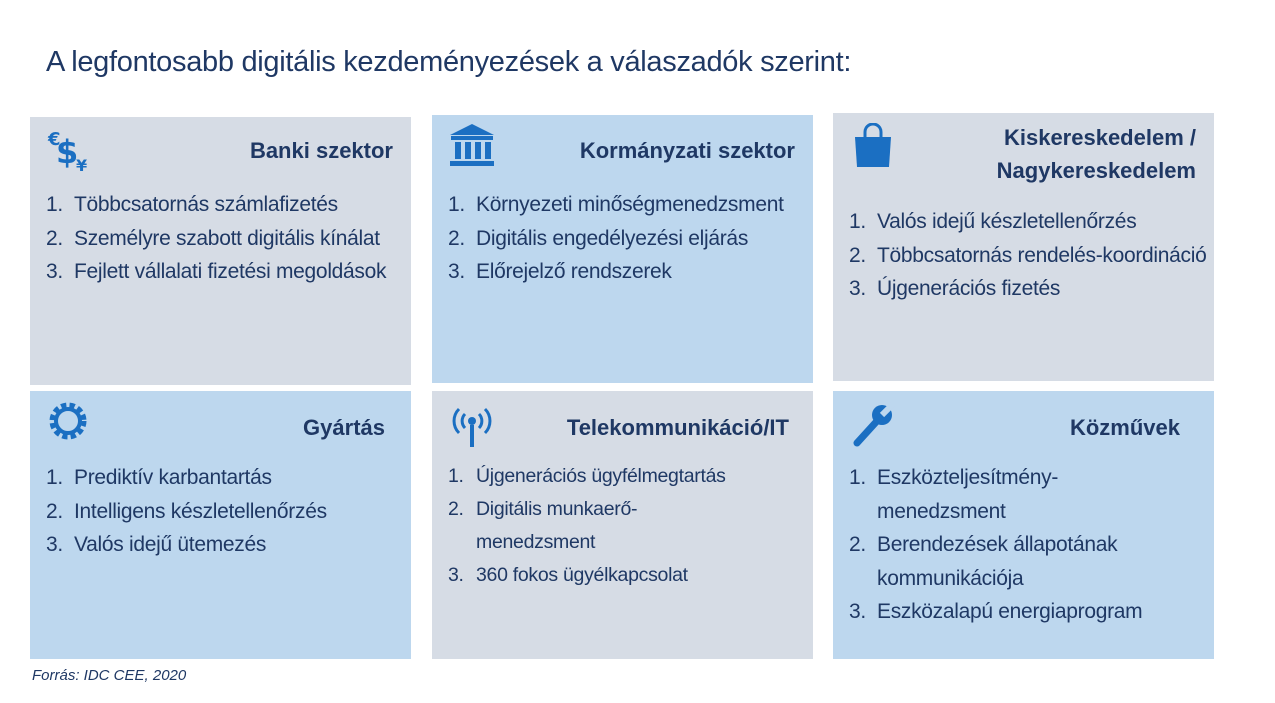 The width and height of the screenshot is (1275, 703). I want to click on currency-icon: €$¥, so click(67, 151).